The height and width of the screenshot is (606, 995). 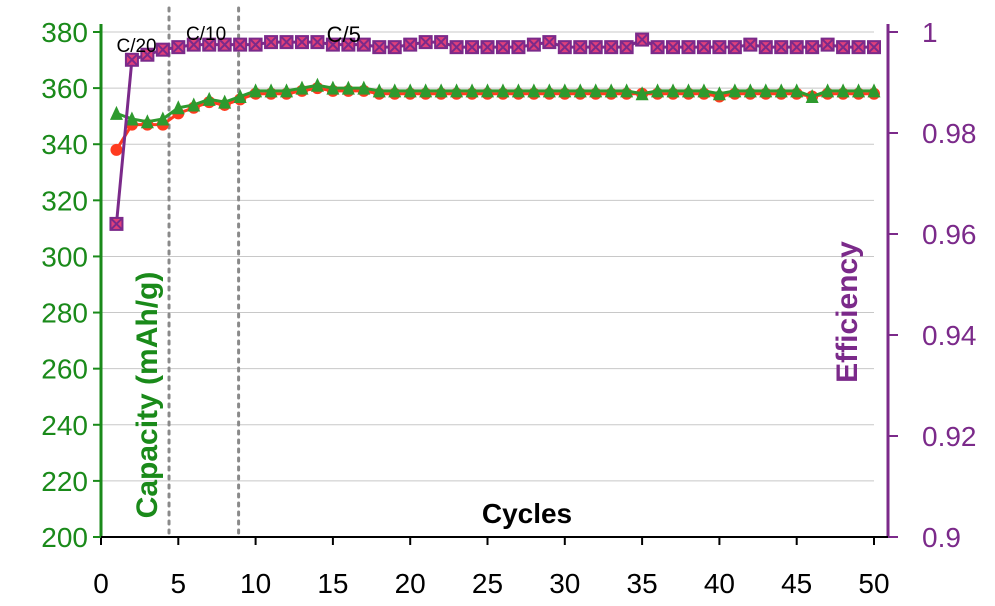 I want to click on y-left-tick-label: 280, so click(x=64, y=313).